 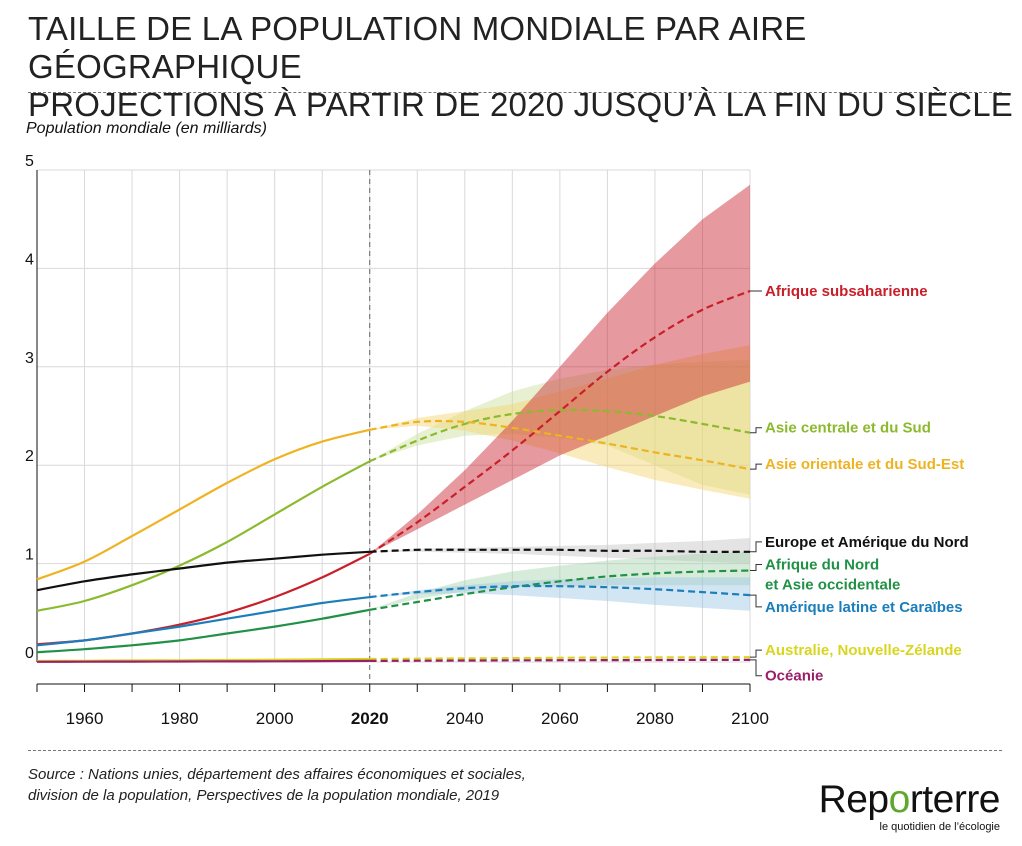 I want to click on logo-prefix: Rep, so click(x=854, y=799).